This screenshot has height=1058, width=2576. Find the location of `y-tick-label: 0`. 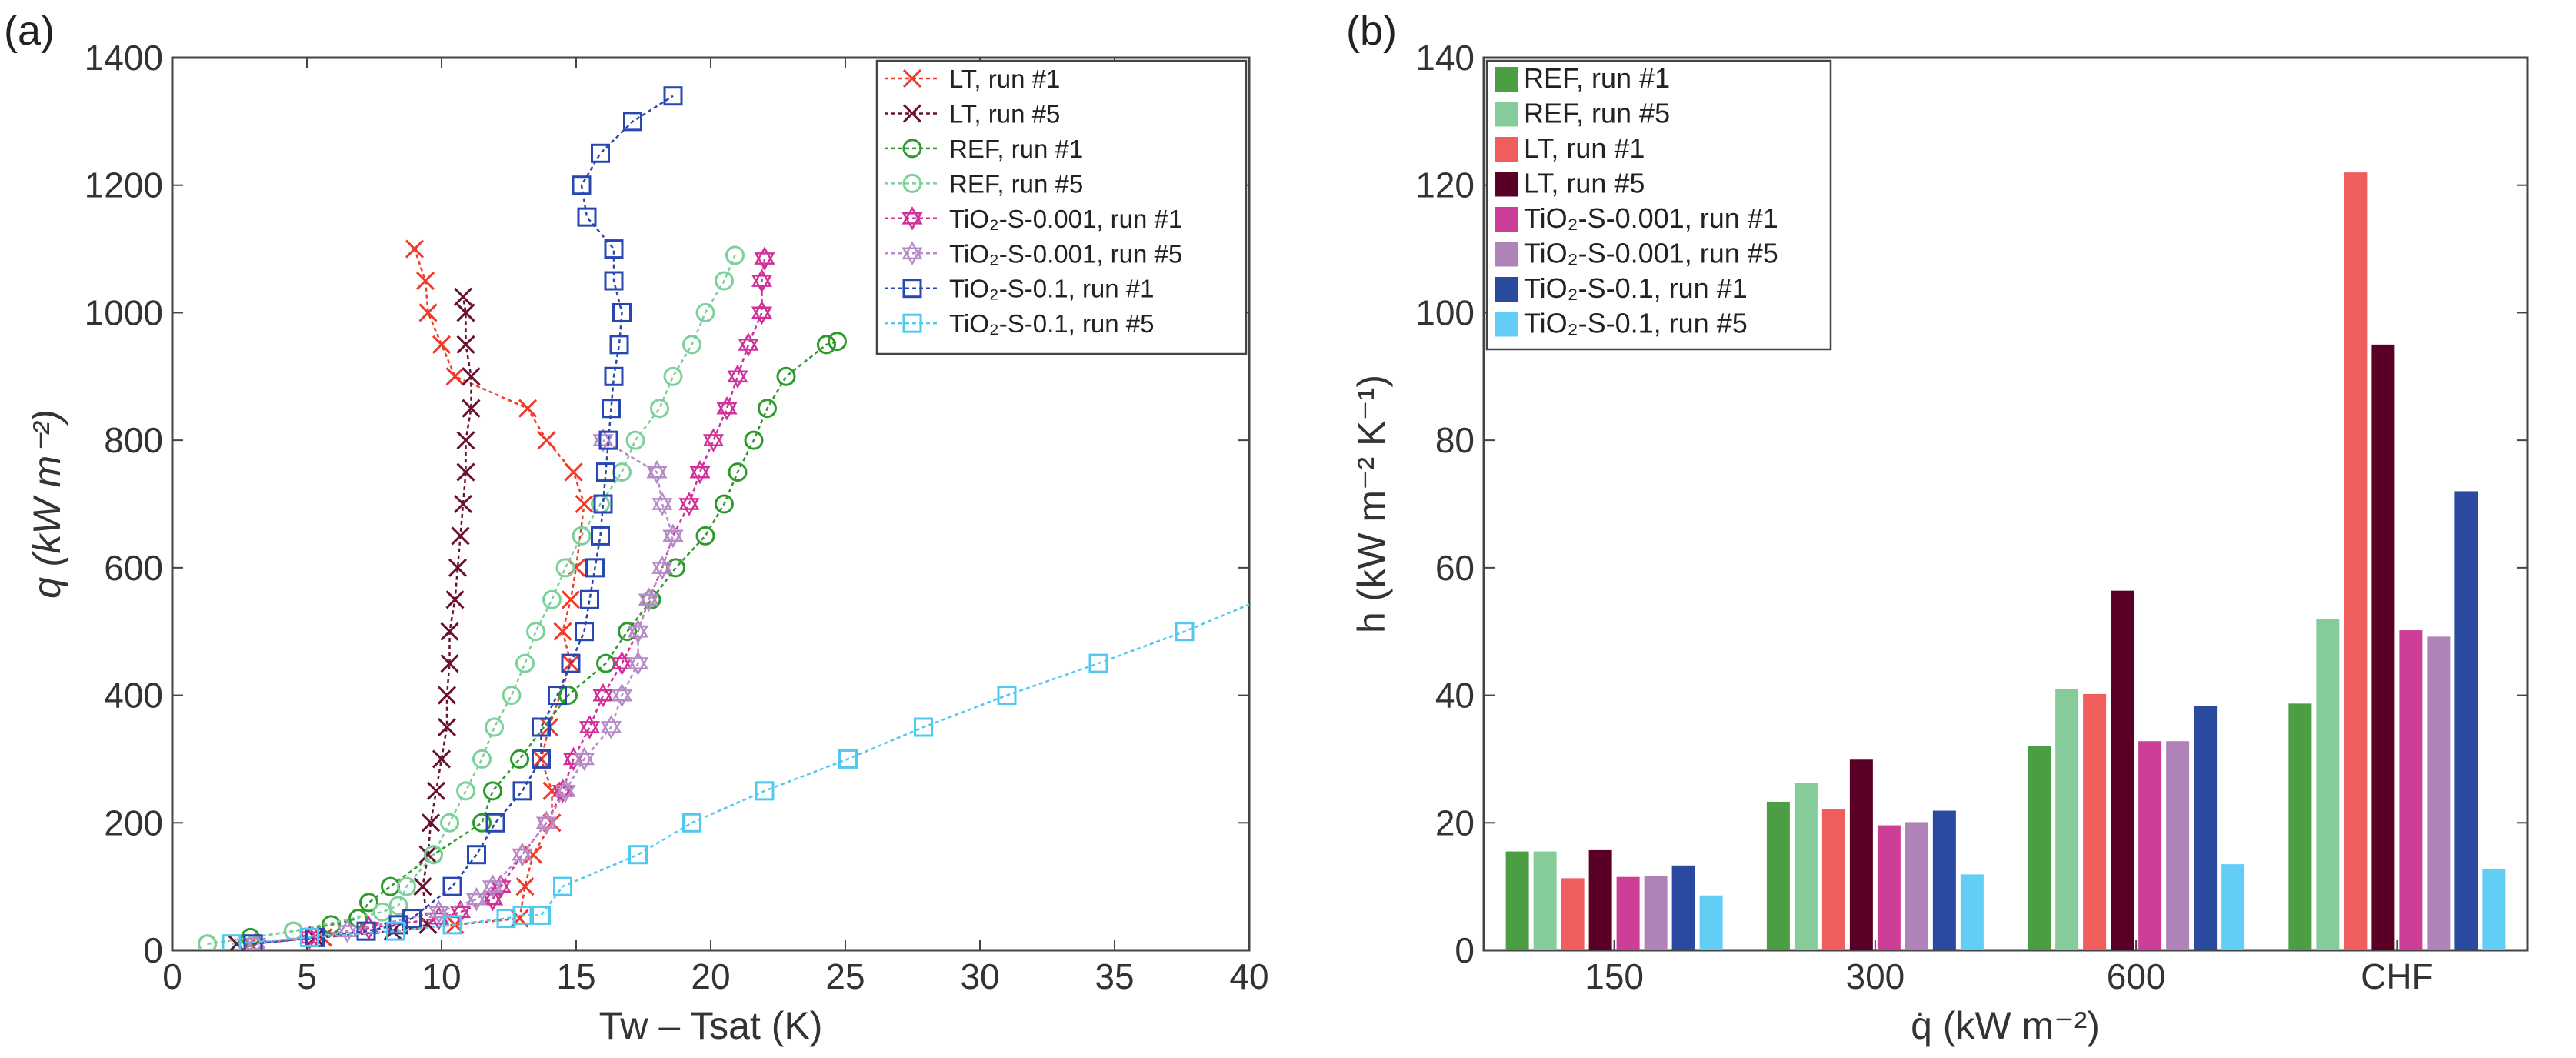

y-tick-label: 0 is located at coordinates (1465, 950).